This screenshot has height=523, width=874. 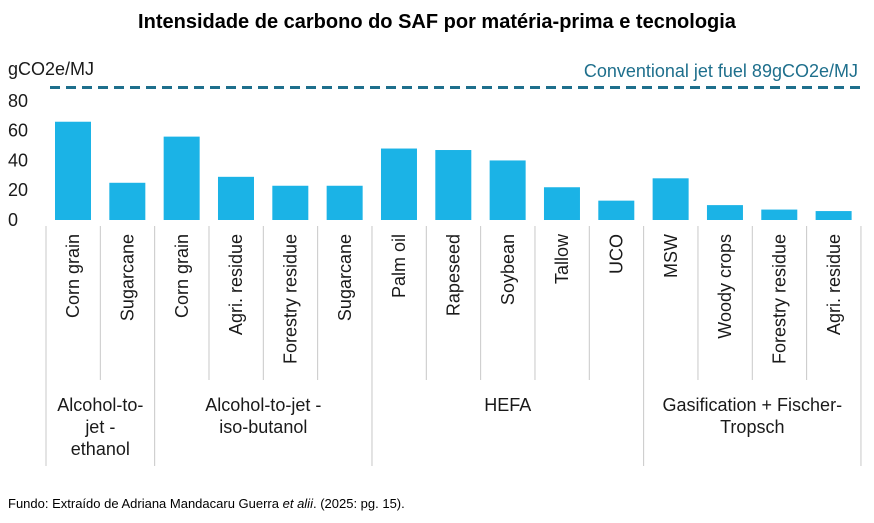 I want to click on x-tick-label: Palm oil, so click(x=399, y=266).